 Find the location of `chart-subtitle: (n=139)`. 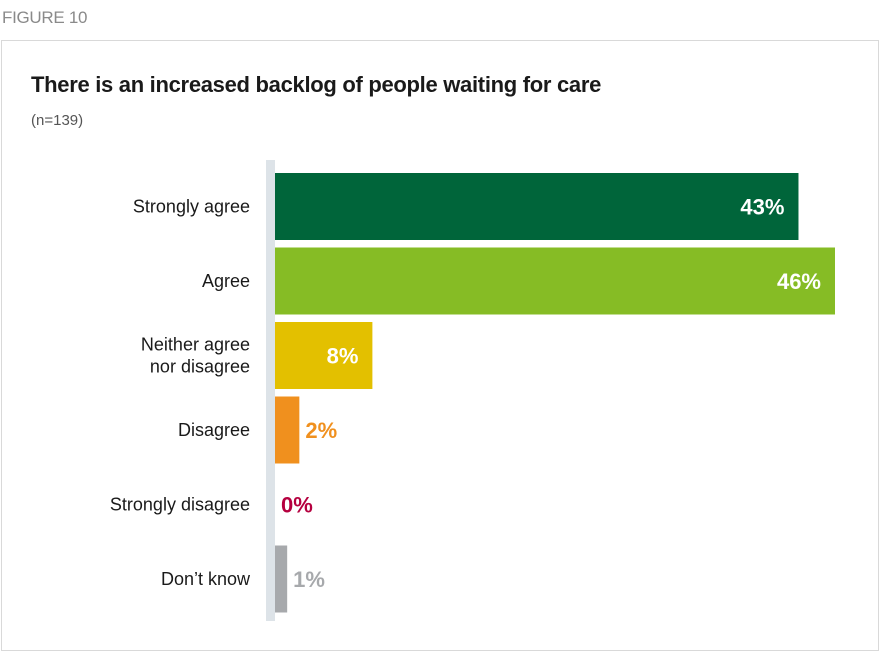

chart-subtitle: (n=139) is located at coordinates (57, 120).